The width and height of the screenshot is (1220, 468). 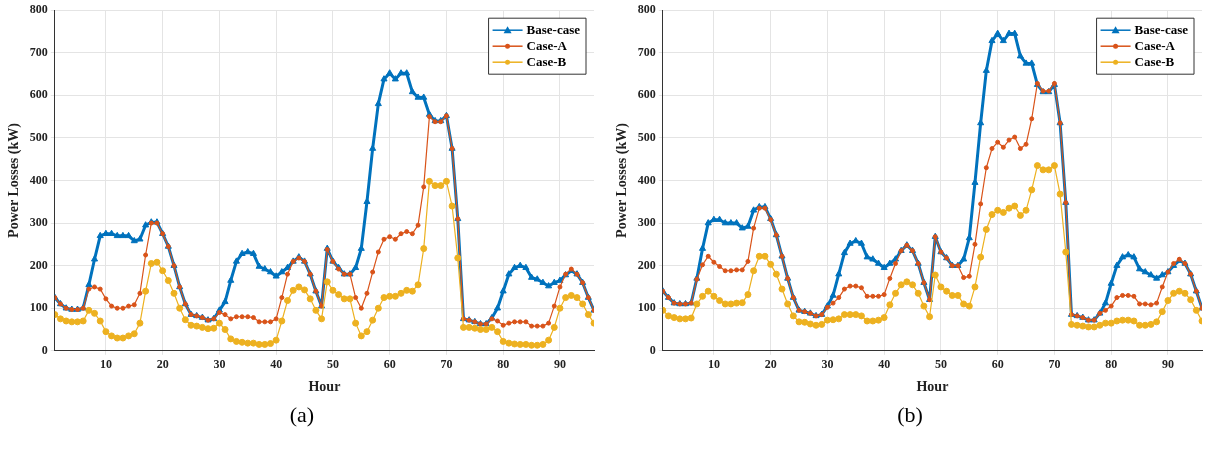 I want to click on text: (b), so click(x=910, y=415).